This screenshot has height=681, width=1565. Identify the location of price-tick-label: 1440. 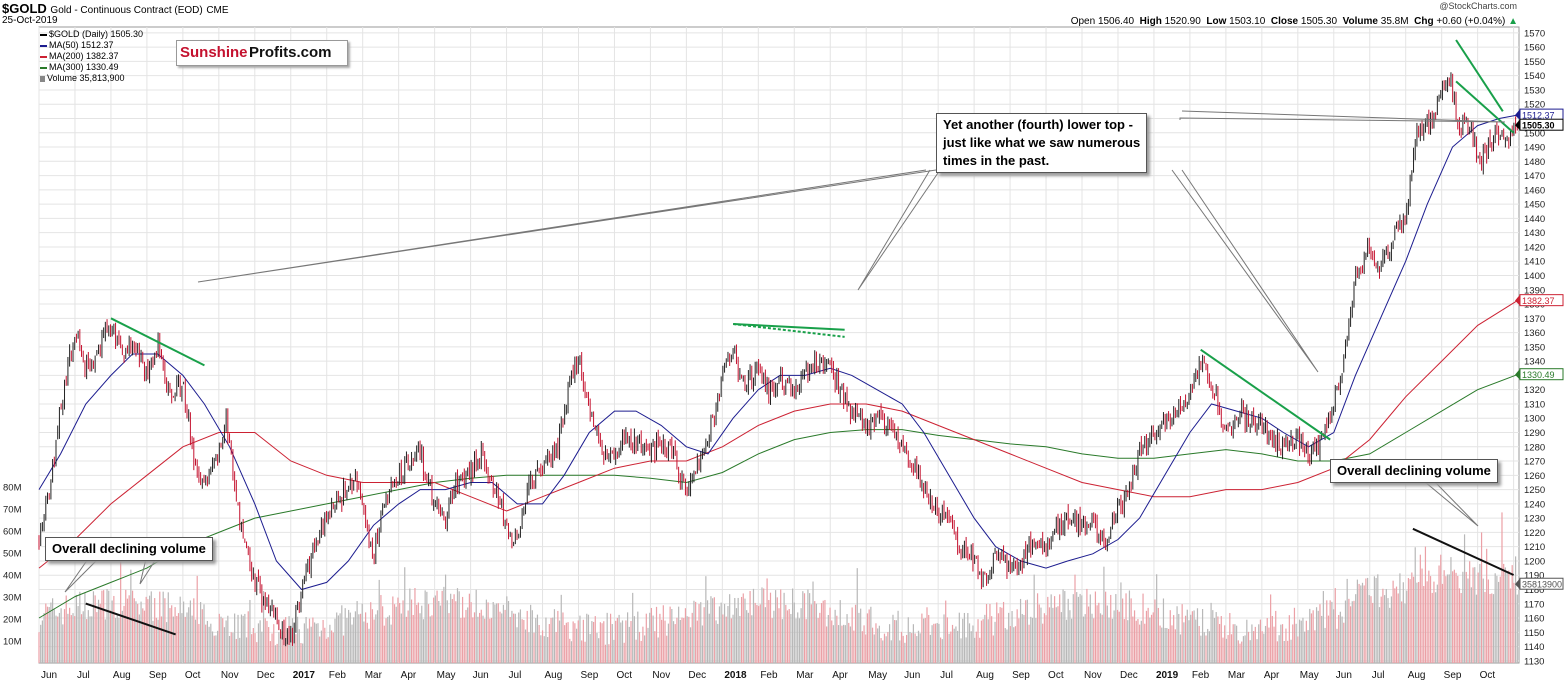
(1534, 219).